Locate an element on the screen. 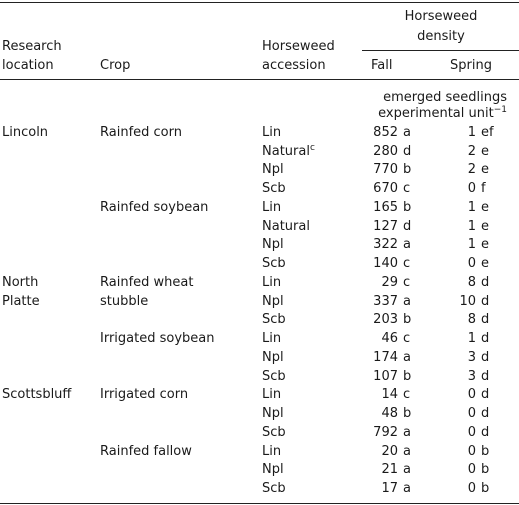  footnote-mark: c is located at coordinates (312, 147).